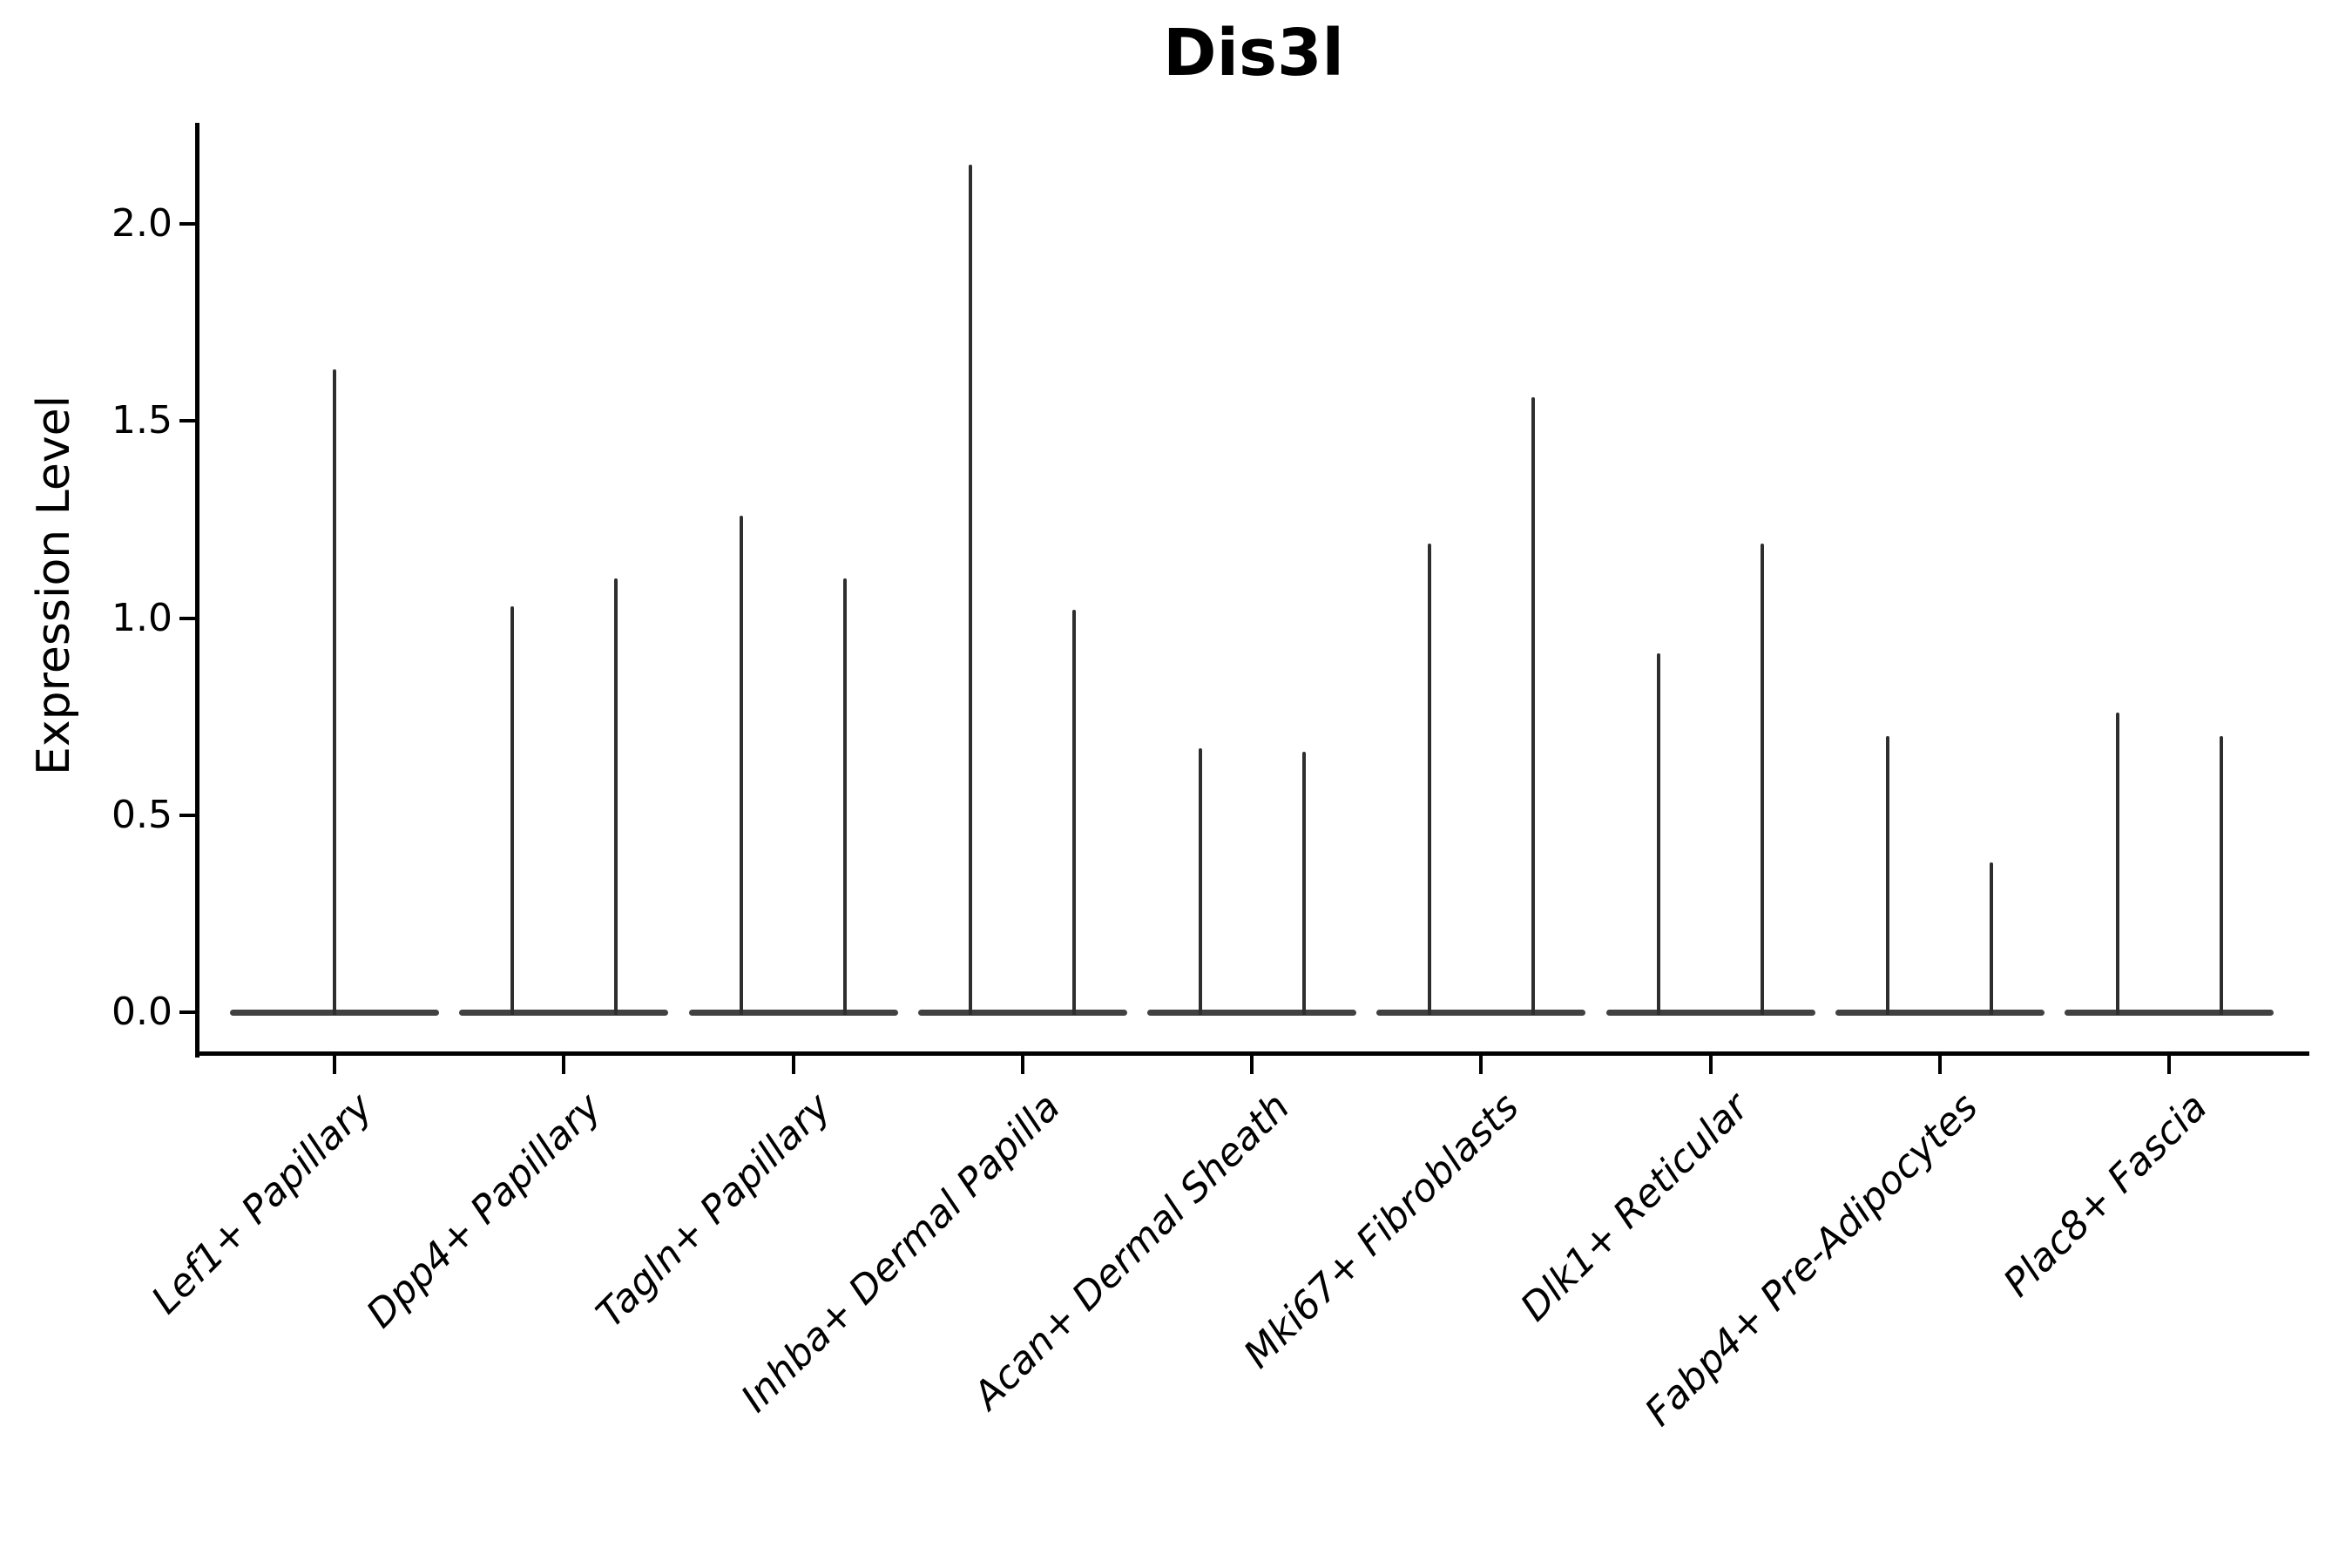 This screenshot has height=1568, width=2352. Describe the element at coordinates (485, 1211) in the screenshot. I see `x-tick-label: Dpp4+ Papillary` at that location.